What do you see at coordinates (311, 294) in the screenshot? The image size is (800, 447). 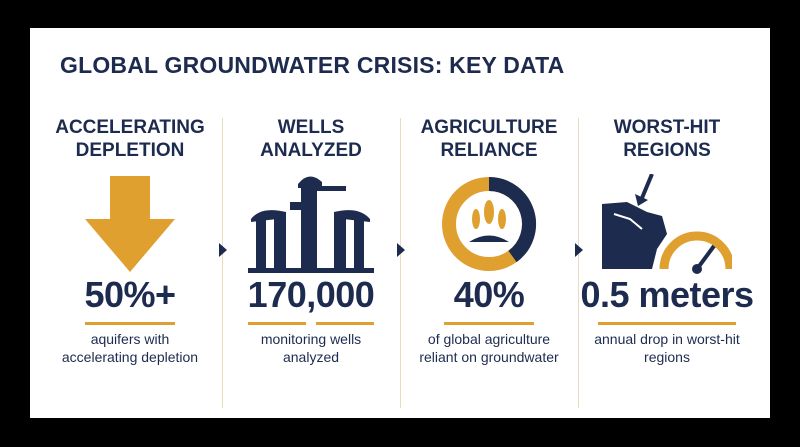 I see `stat-value: 170,000` at bounding box center [311, 294].